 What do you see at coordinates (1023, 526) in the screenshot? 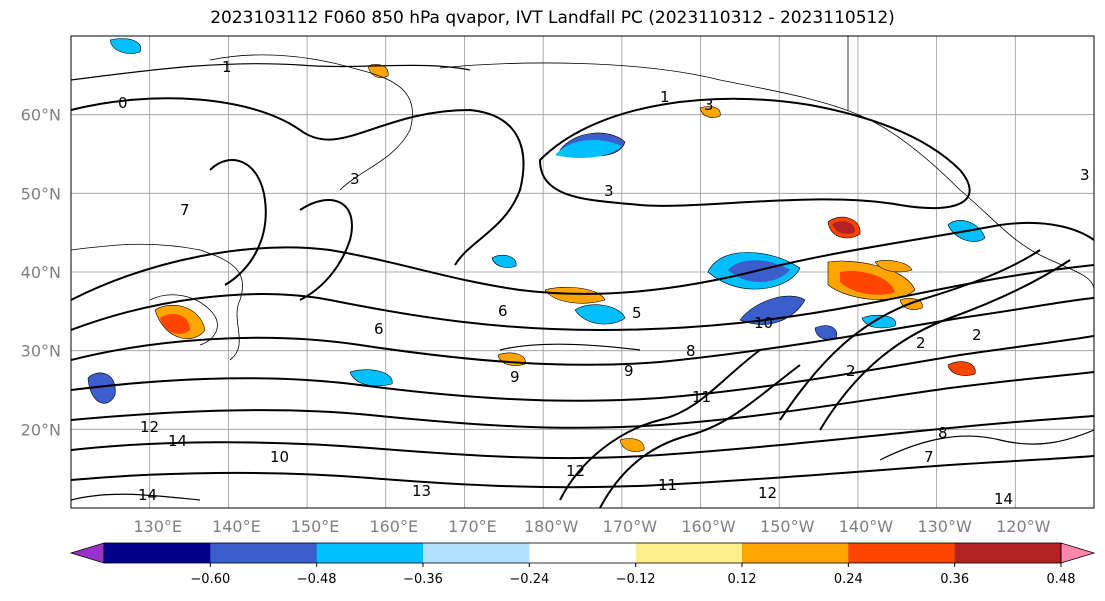
I see `longitude-label: 120°W` at bounding box center [1023, 526].